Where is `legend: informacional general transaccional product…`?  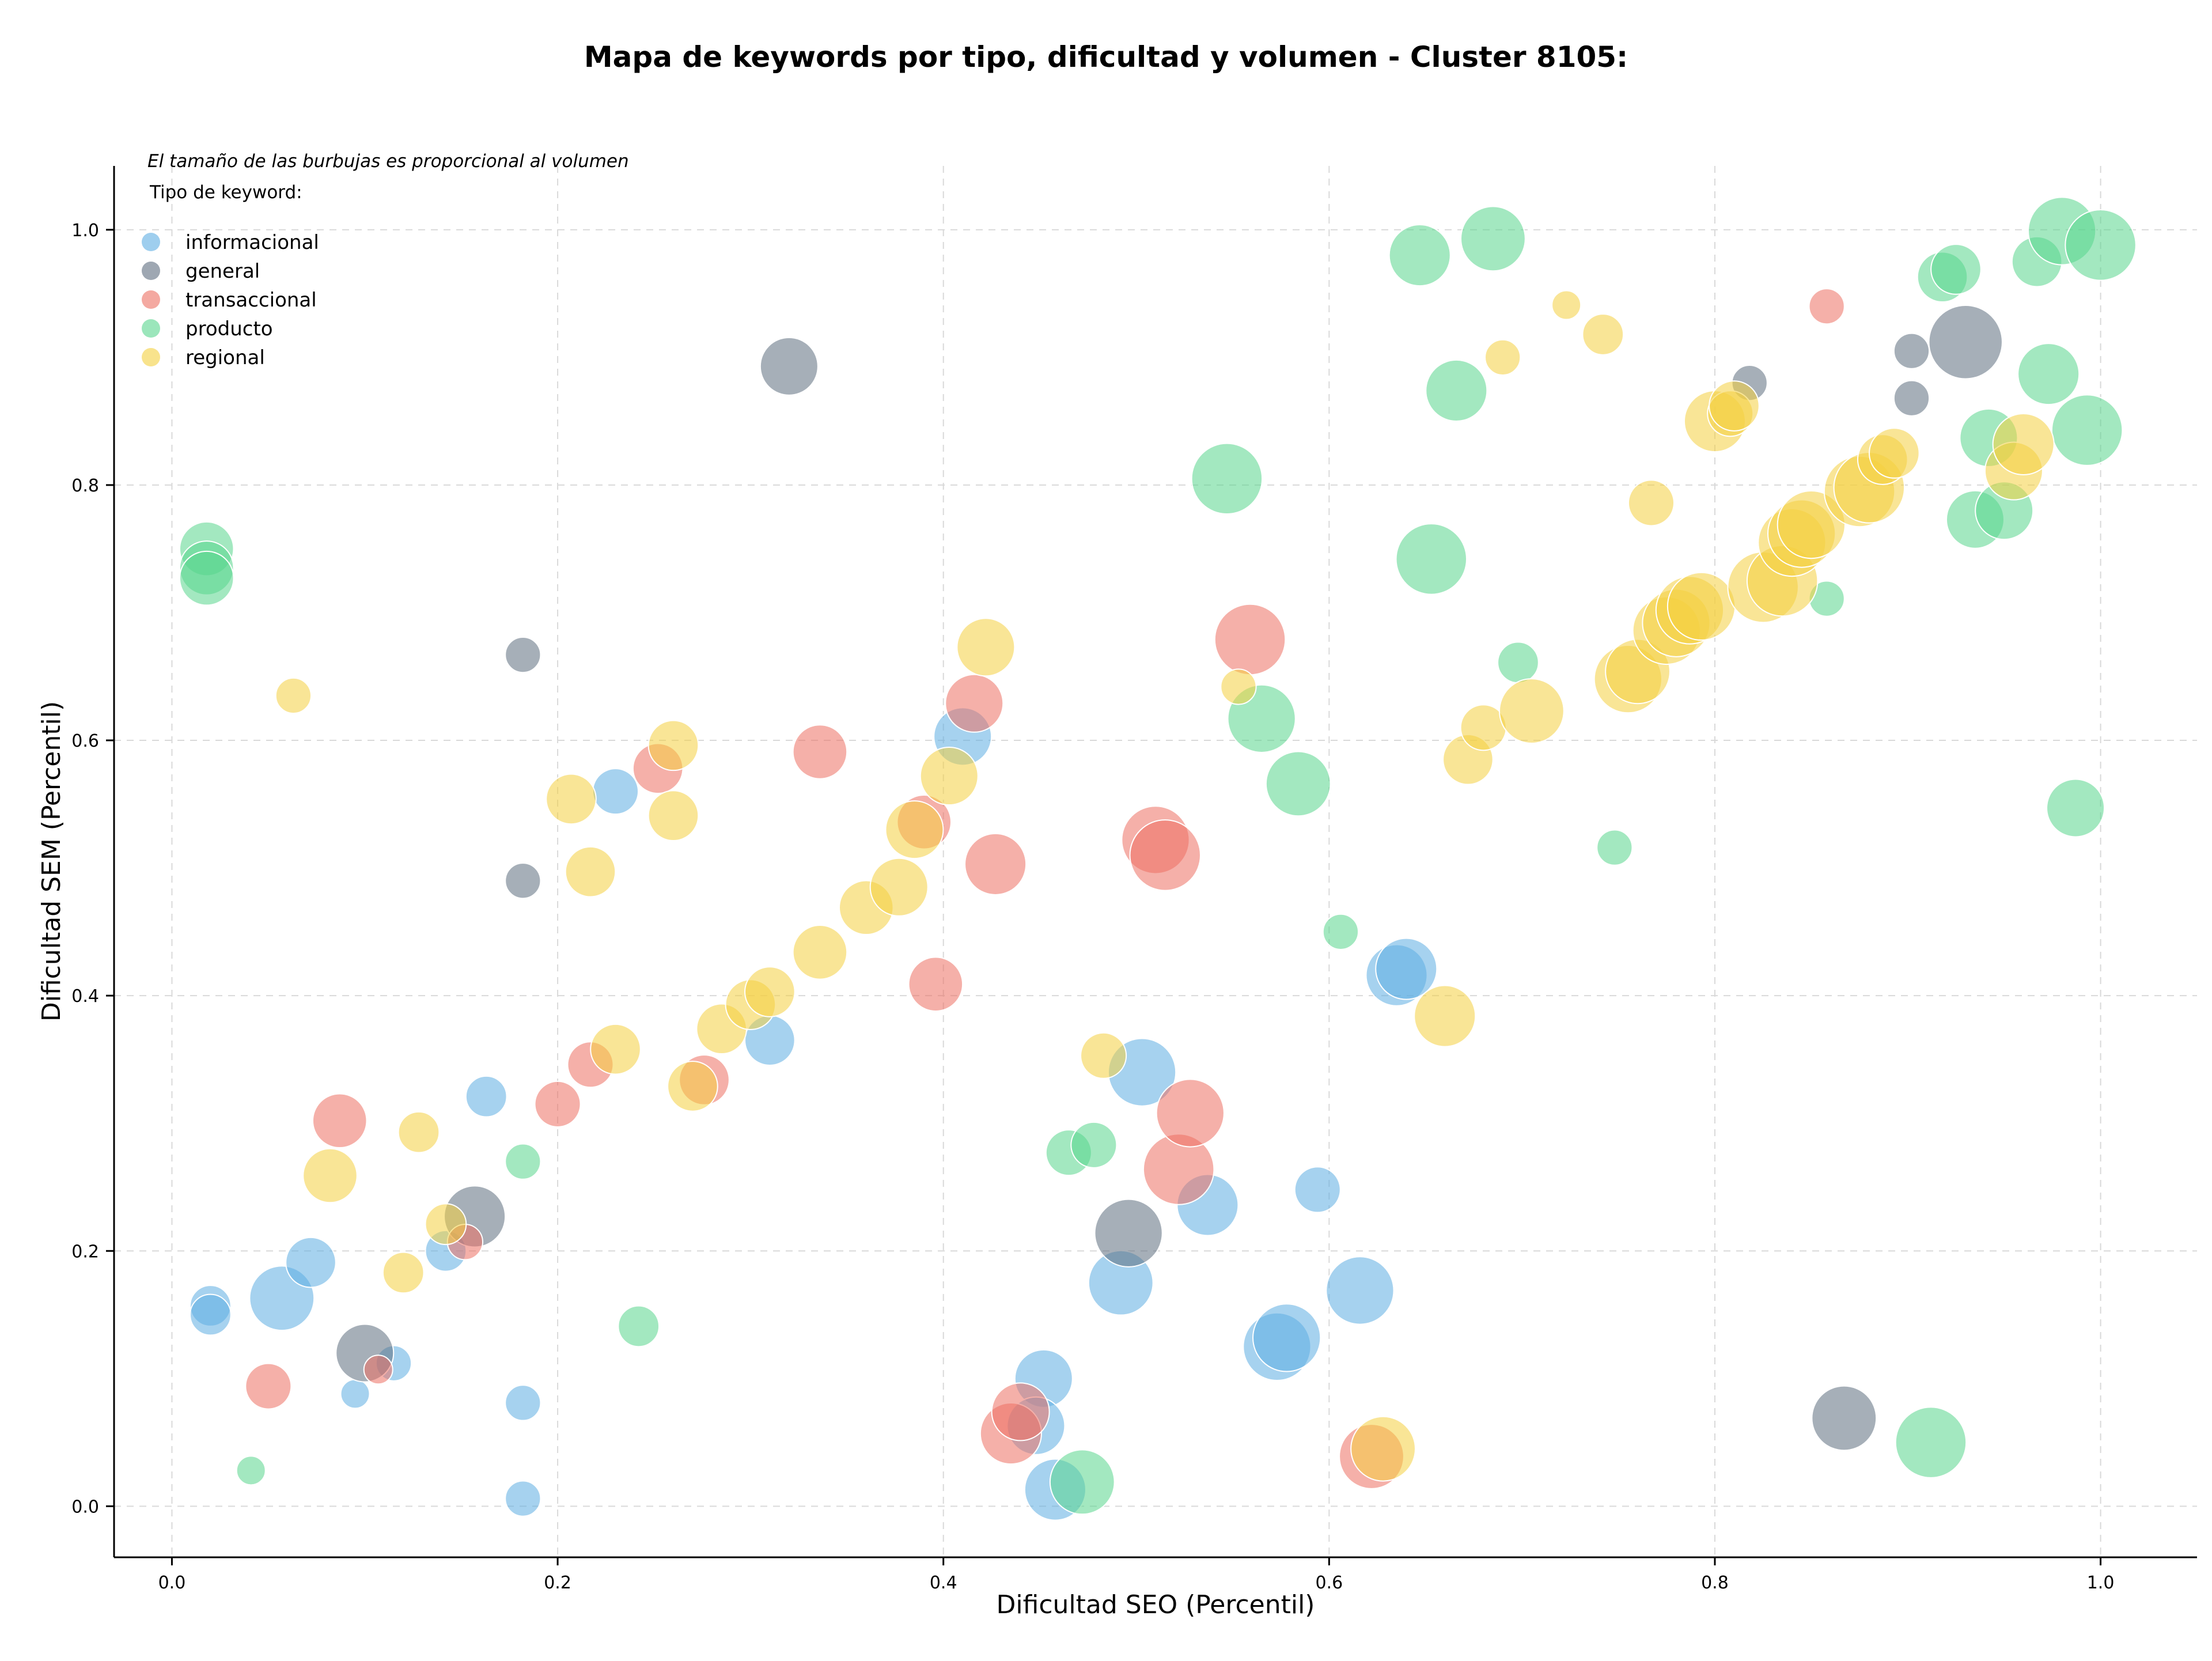 legend: informacional general transaccional product… is located at coordinates (230, 300).